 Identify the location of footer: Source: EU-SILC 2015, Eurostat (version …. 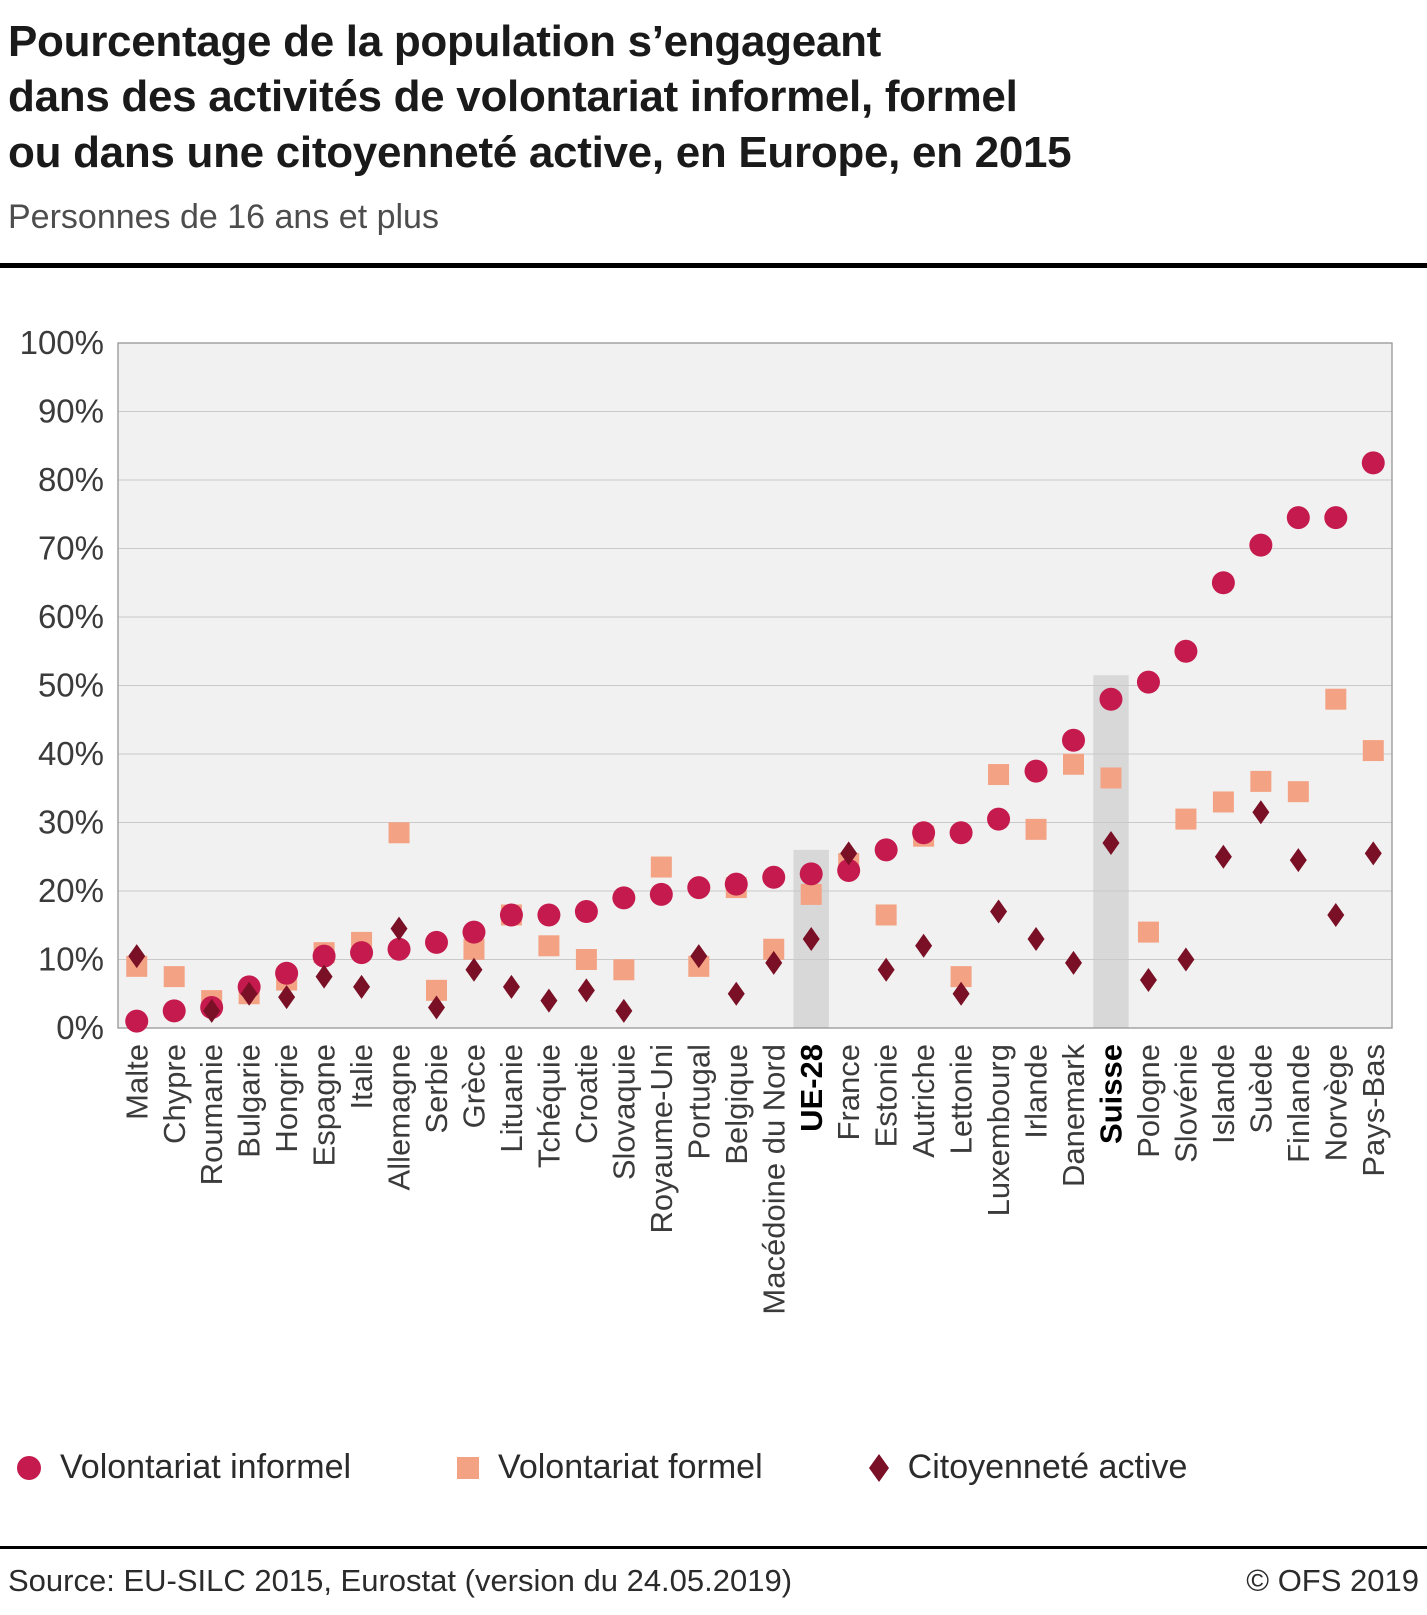
(713, 1572).